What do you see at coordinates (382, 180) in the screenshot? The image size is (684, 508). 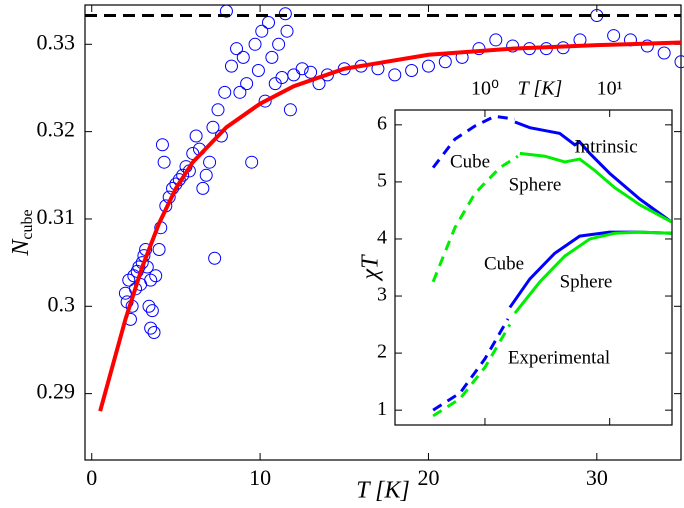 I see `inset-y-tick-label: 5` at bounding box center [382, 180].